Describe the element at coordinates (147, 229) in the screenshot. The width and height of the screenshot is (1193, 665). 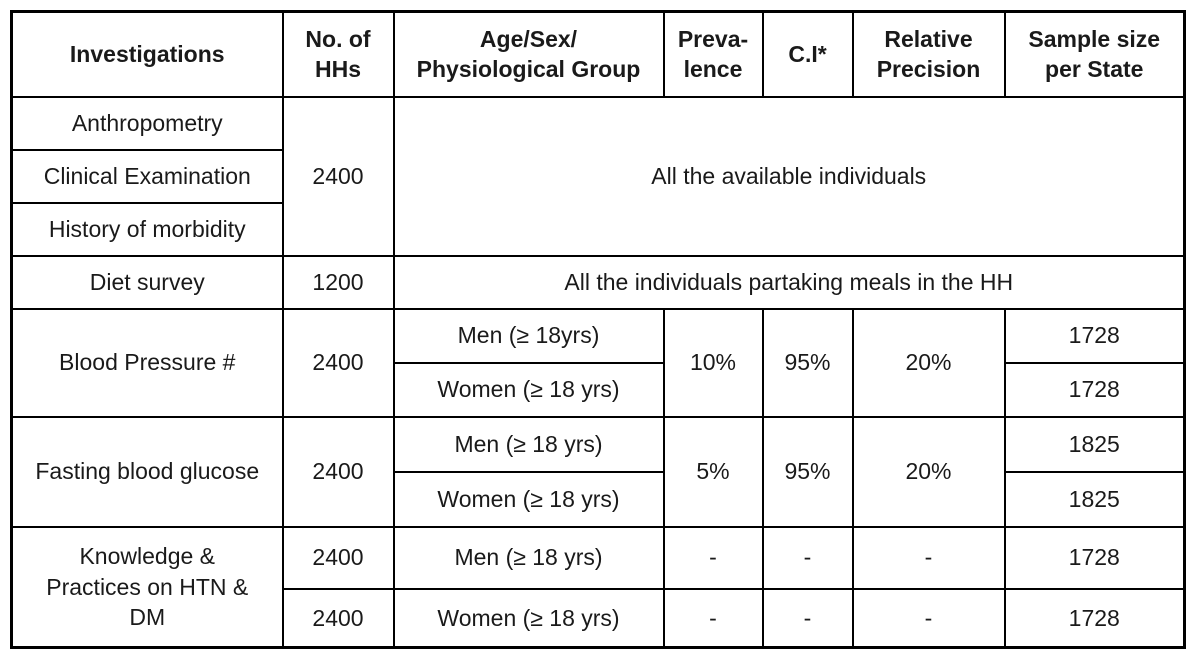
I see `cell-history-of-morbidity: History of morbidity` at that location.